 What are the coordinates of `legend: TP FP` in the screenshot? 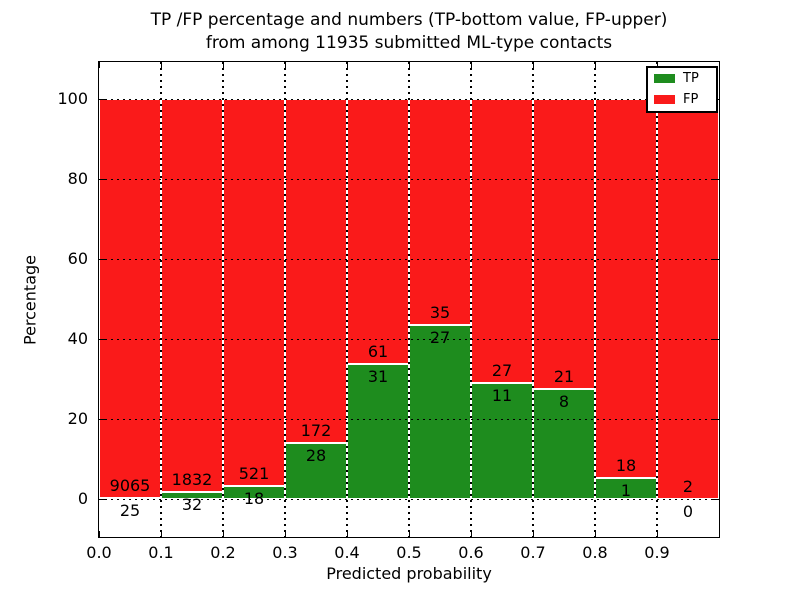 It's located at (682, 89).